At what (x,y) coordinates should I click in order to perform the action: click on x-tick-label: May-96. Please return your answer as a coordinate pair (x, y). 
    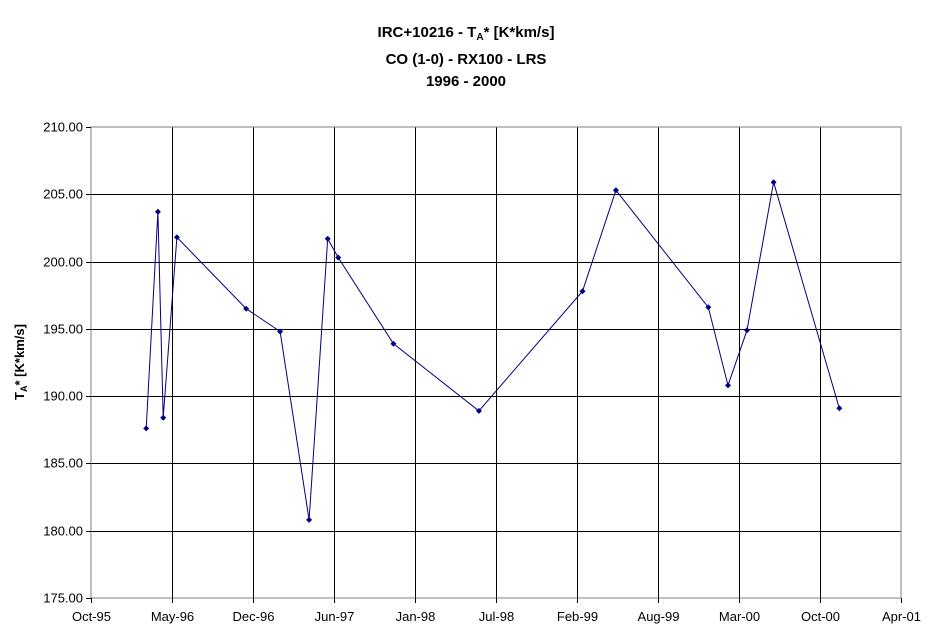
    Looking at the image, I should click on (172, 616).